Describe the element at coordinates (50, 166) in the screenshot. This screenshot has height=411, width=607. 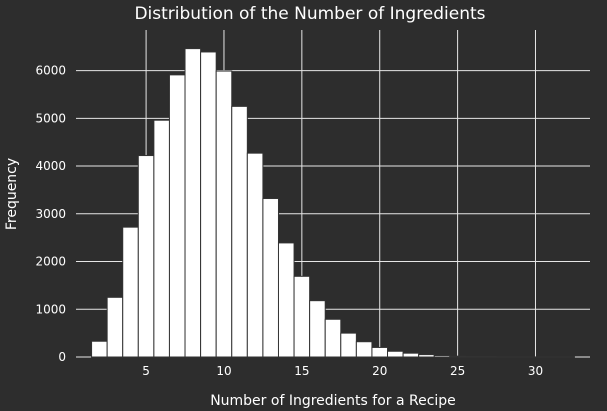
I see `y-tick-label: 4000` at that location.